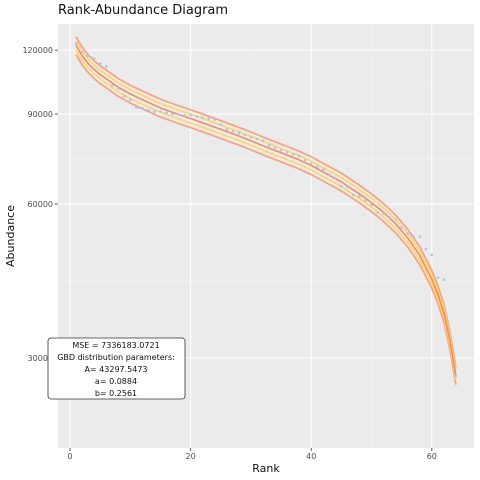 Image resolution: width=480 pixels, height=480 pixels. I want to click on annotation-frame, so click(116, 368).